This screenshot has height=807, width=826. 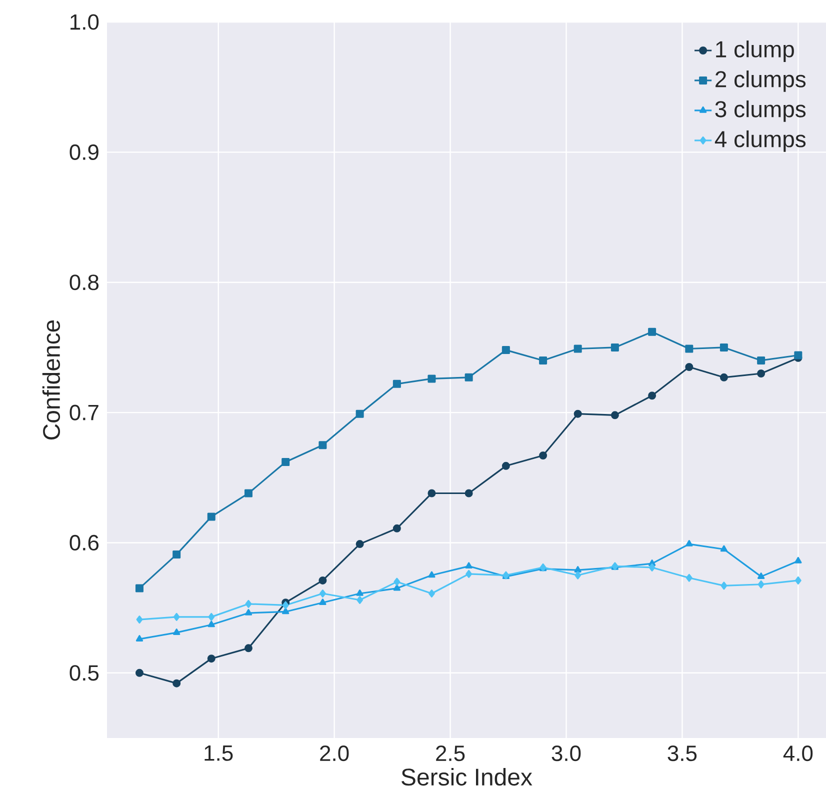 What do you see at coordinates (755, 51) in the screenshot?
I see `legend-label: 1 clump` at bounding box center [755, 51].